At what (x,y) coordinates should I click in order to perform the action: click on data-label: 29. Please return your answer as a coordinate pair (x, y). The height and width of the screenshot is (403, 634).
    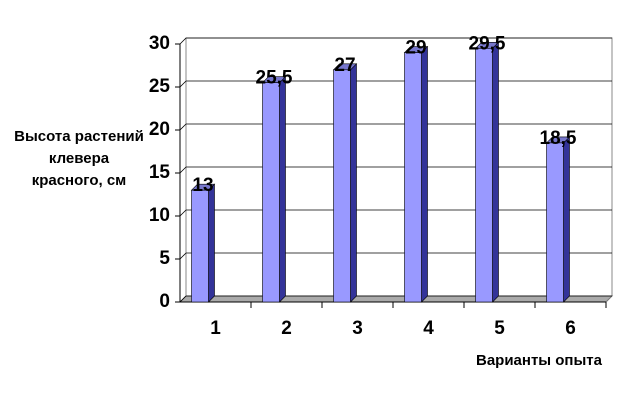
    Looking at the image, I should click on (415, 48).